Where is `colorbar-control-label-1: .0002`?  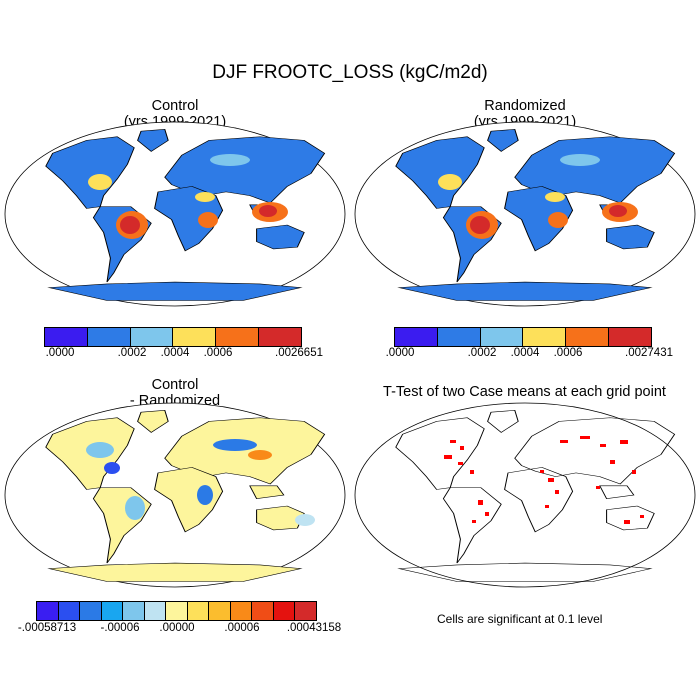
colorbar-control-label-1: .0002 is located at coordinates (132, 353).